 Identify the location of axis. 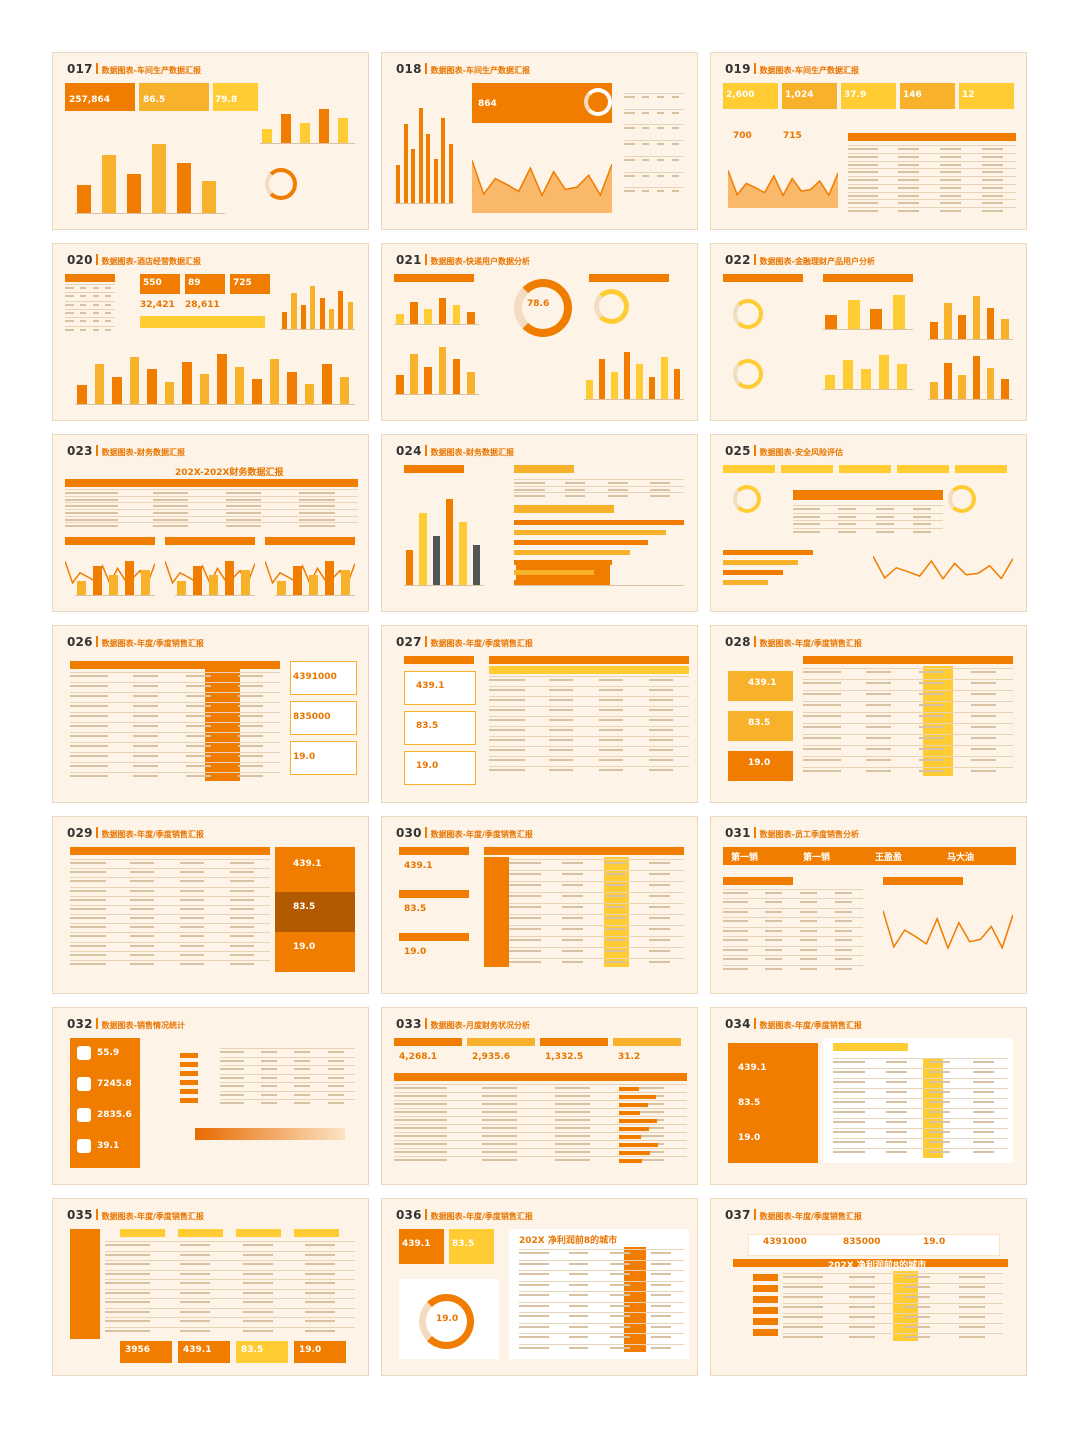
(115, 595).